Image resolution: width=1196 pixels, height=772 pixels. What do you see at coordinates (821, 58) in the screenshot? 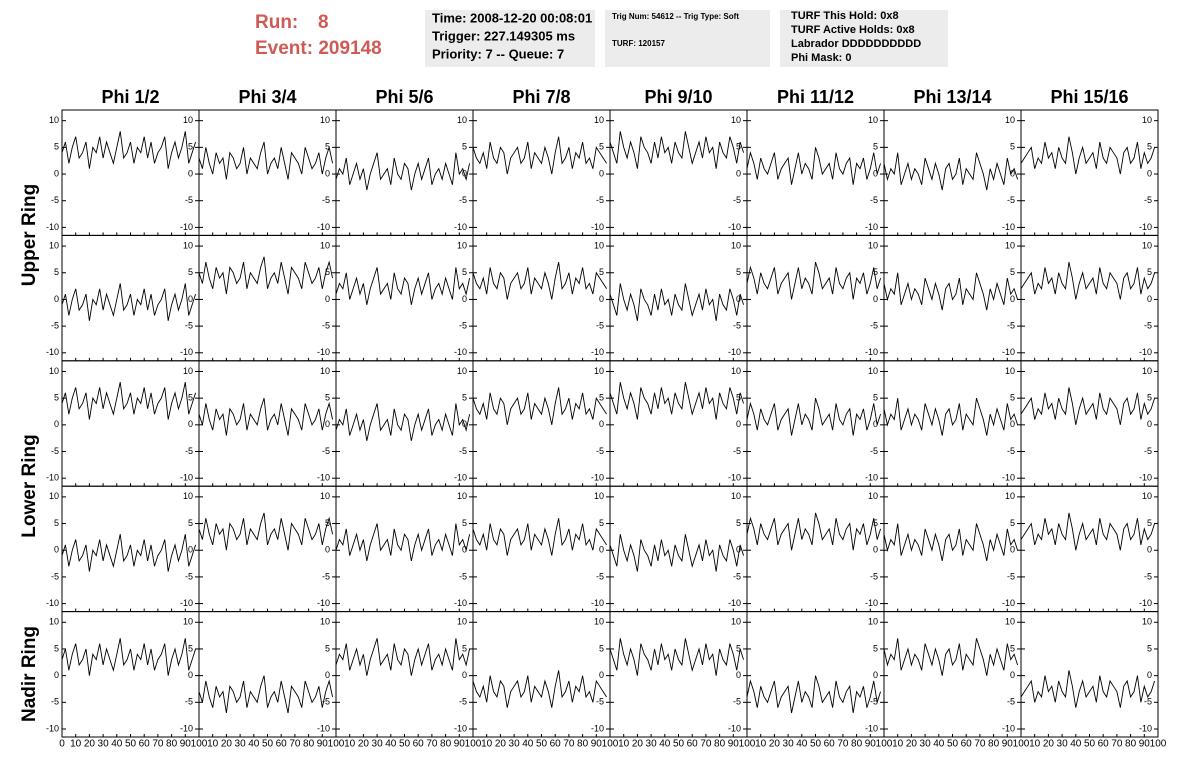
I see `info-line: Phi Mask: 0` at bounding box center [821, 58].